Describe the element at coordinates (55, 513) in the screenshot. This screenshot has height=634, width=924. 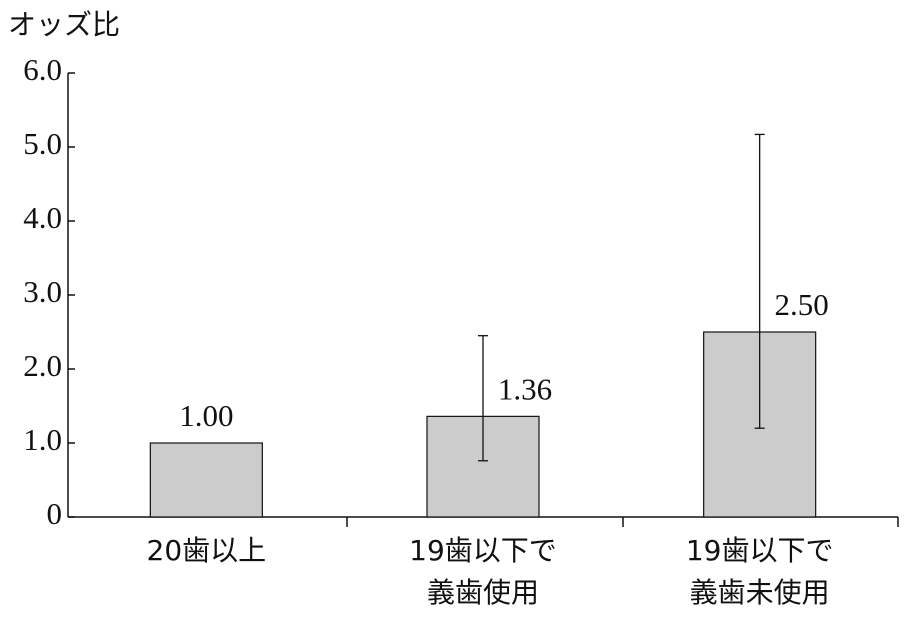
I see `y-tick-label: 0` at that location.